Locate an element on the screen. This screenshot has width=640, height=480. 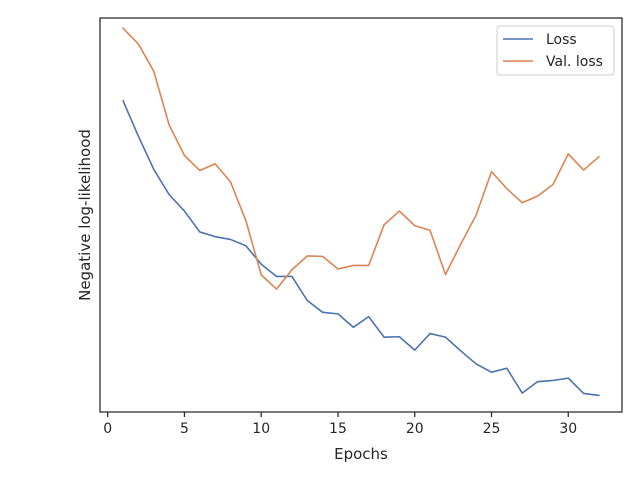
legend-label-loss: Loss is located at coordinates (561, 40).